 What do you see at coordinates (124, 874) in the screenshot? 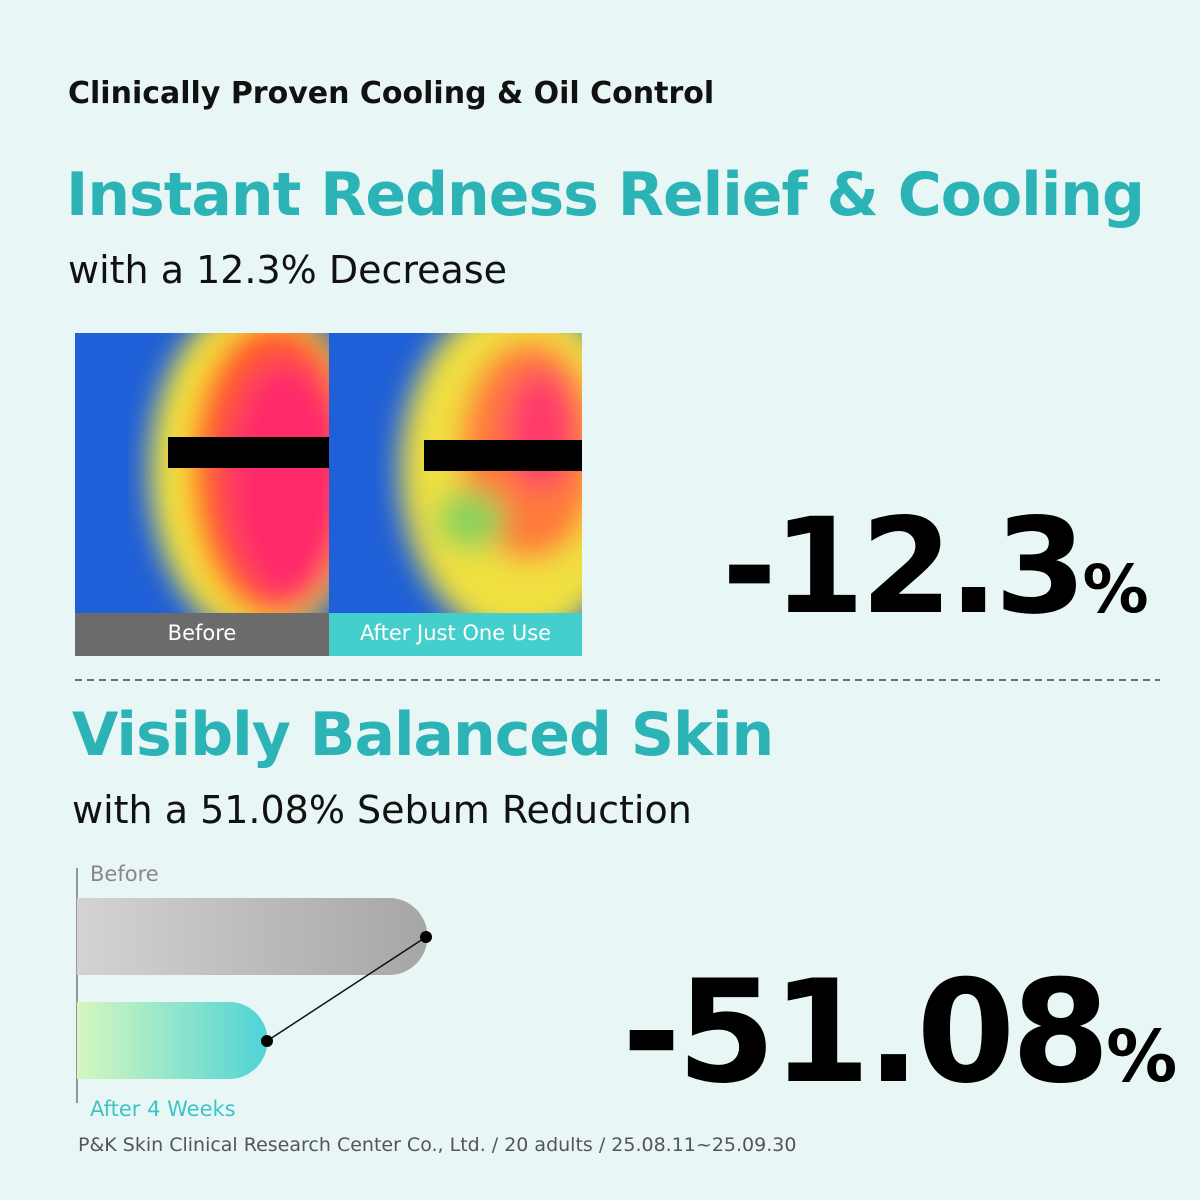
I see `bar-label: Before` at bounding box center [124, 874].